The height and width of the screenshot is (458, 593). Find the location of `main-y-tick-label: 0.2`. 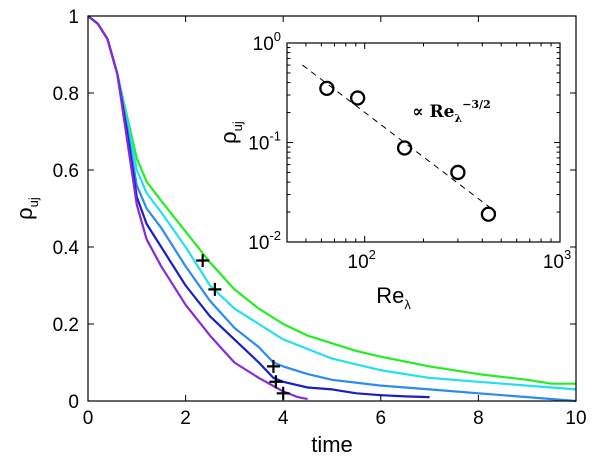

main-y-tick-label: 0.2 is located at coordinates (66, 325).